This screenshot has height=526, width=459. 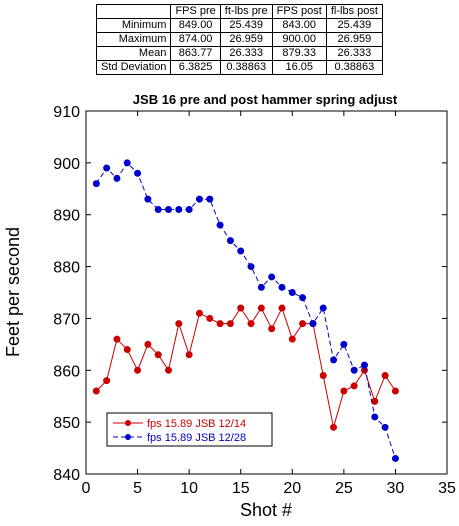 I want to click on y-tick-label: 860, so click(x=66, y=371).